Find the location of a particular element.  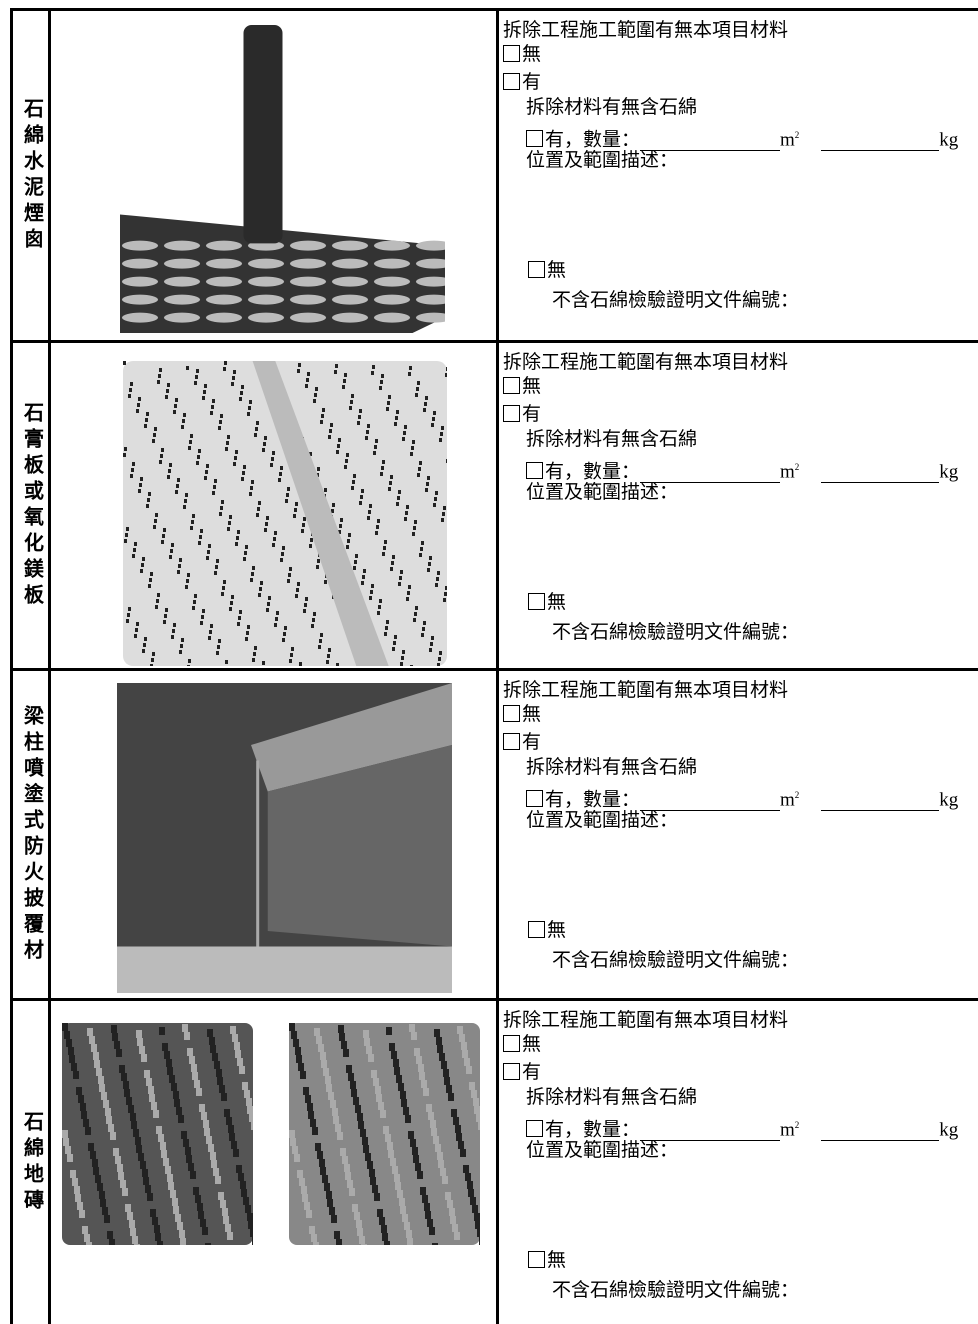

material-label: 石膏板或氧化鎂板 is located at coordinates (31, 505).